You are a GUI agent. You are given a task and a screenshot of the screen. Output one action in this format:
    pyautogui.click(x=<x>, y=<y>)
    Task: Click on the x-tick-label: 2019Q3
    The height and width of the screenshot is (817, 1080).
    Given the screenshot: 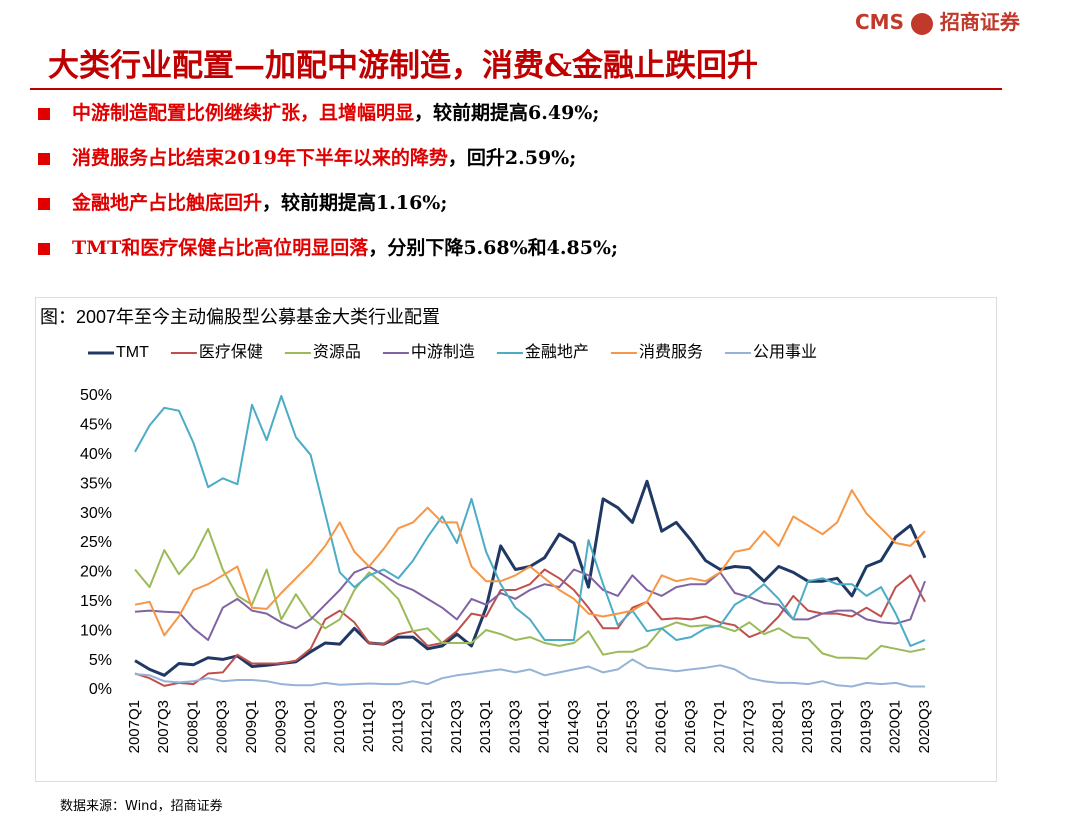 What is the action you would take?
    pyautogui.click(x=865, y=726)
    